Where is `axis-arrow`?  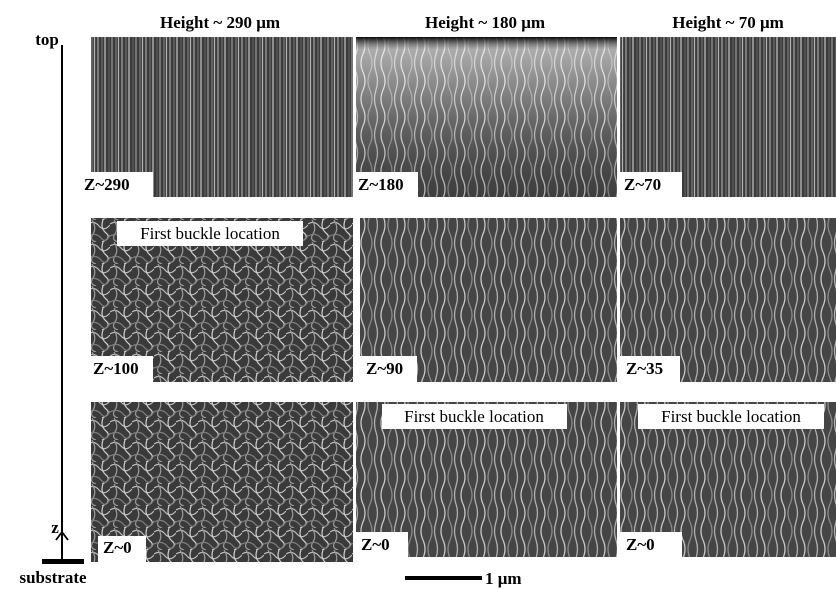
axis-arrow is located at coordinates (62, 535).